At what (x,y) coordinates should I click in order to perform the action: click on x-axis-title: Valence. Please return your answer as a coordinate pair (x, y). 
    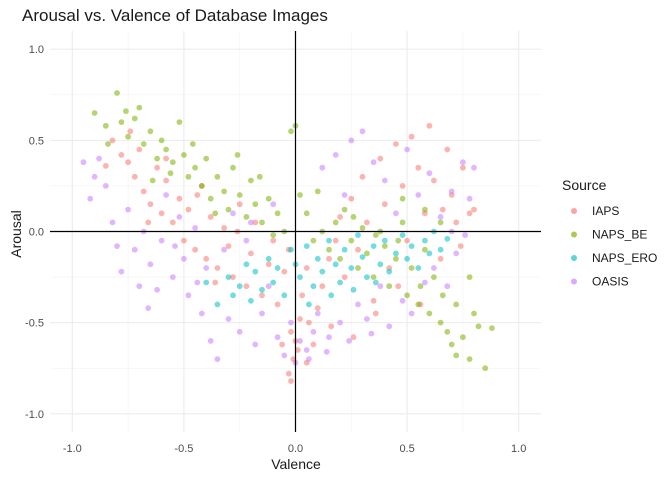
    Looking at the image, I should click on (296, 464).